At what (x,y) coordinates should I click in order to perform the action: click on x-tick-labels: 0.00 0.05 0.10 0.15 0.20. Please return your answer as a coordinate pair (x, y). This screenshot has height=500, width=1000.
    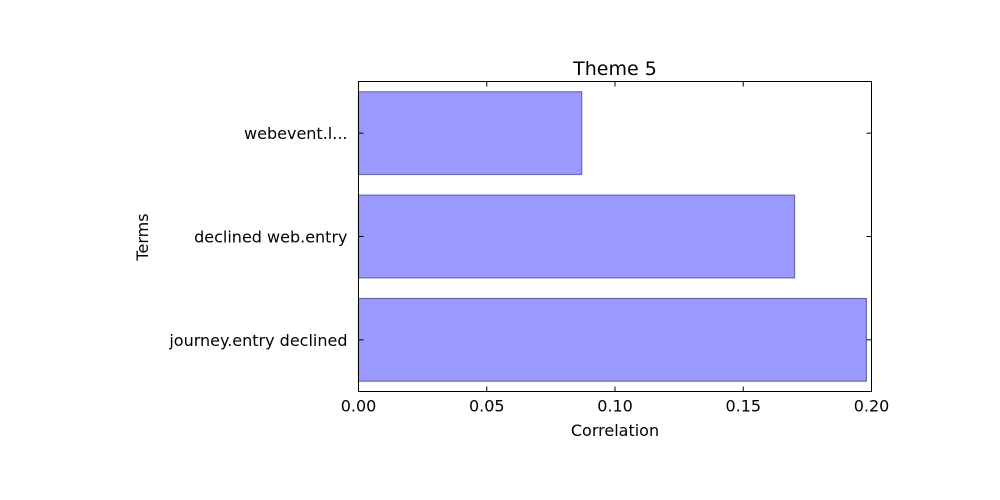
    Looking at the image, I should click on (615, 406).